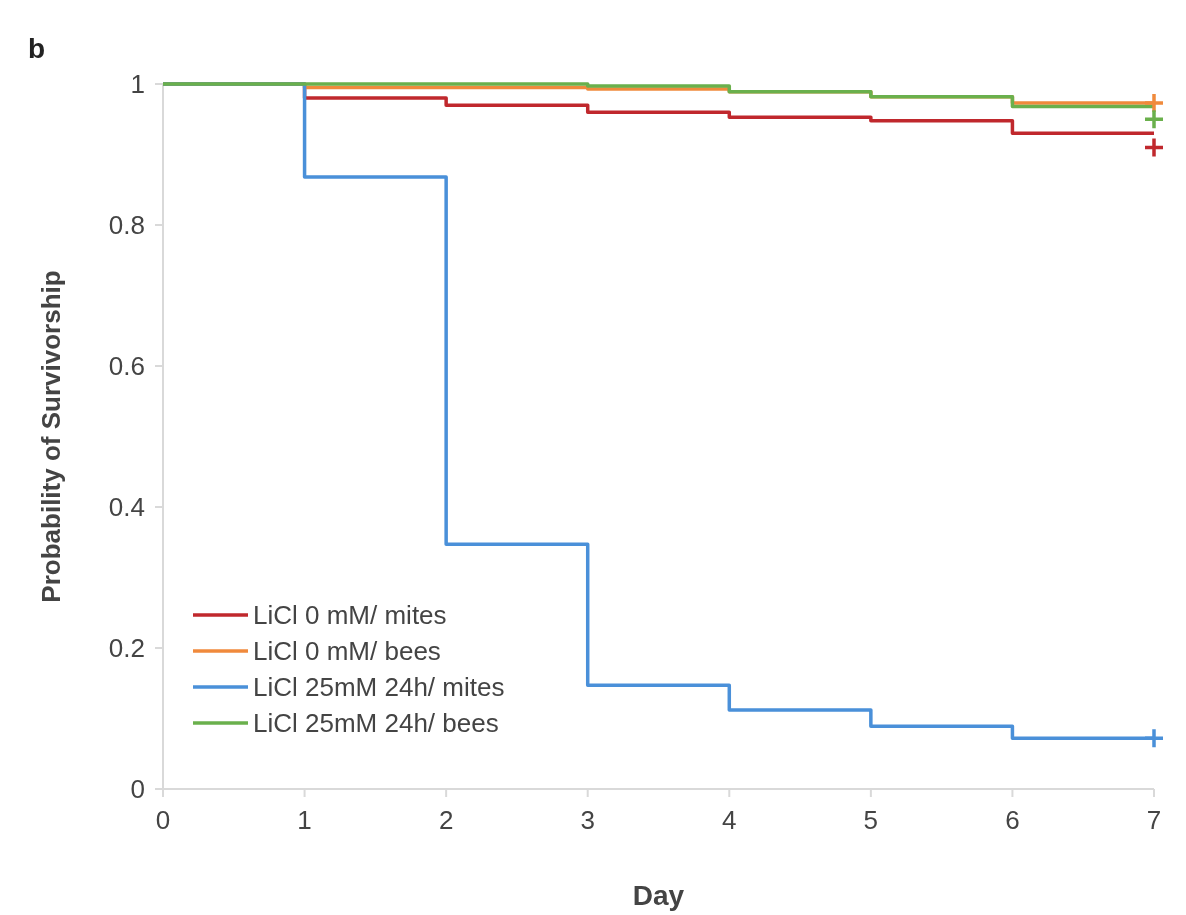  Describe the element at coordinates (587, 820) in the screenshot. I see `x-tick-label: 3` at that location.